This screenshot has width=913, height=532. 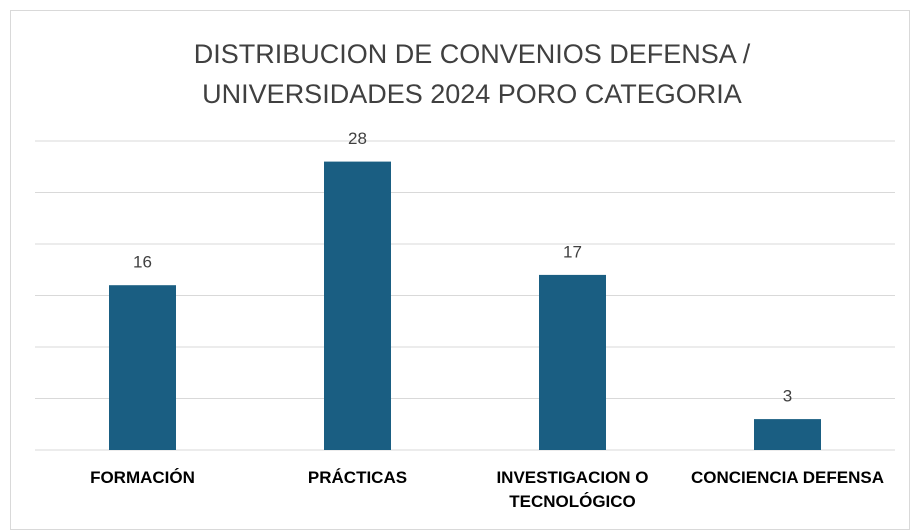 What do you see at coordinates (357, 477) in the screenshot?
I see `x-tick-label: PRÁCTICAS` at bounding box center [357, 477].